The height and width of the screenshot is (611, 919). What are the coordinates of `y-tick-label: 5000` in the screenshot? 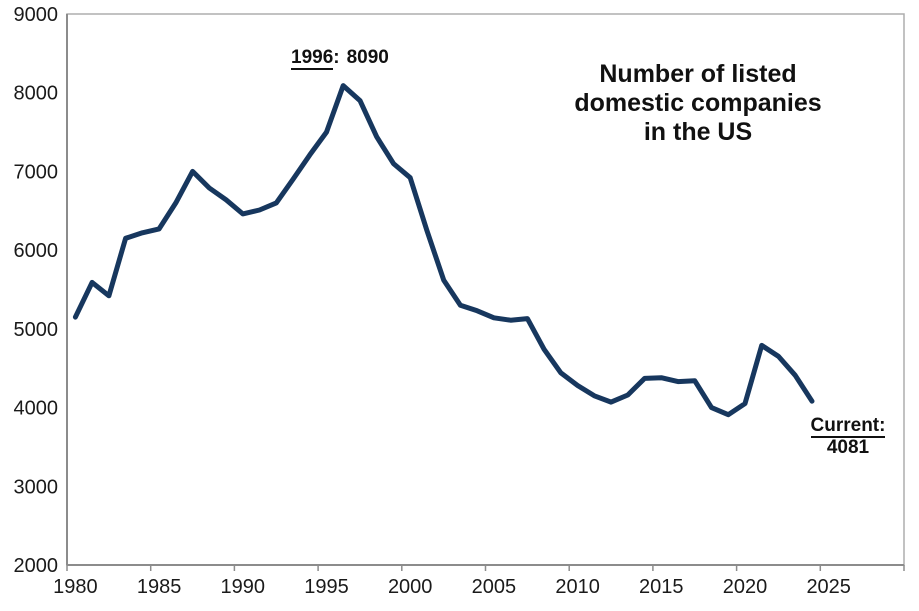 It's located at (36, 330).